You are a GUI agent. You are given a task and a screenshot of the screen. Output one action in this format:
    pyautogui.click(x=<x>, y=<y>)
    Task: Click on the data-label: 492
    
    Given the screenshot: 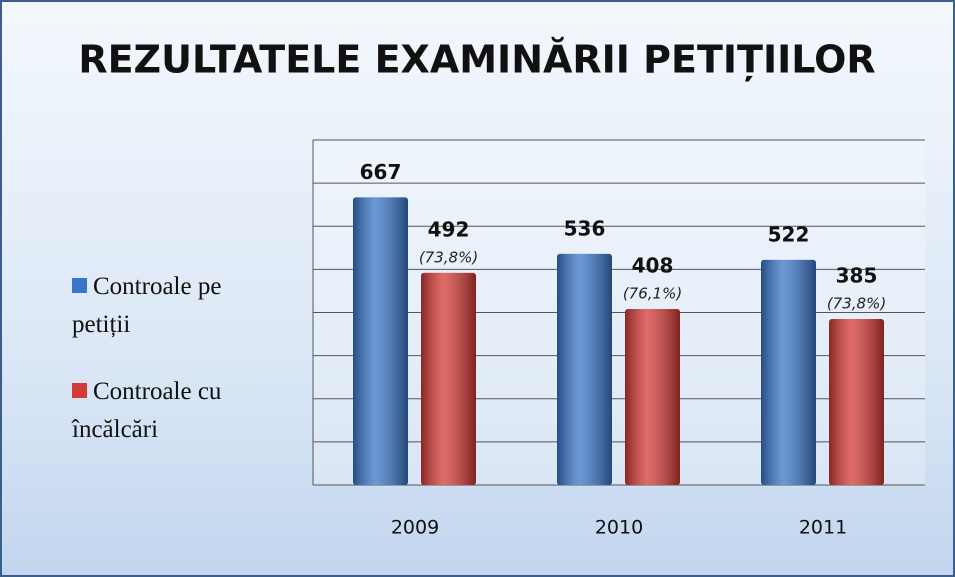 What is the action you would take?
    pyautogui.click(x=449, y=229)
    